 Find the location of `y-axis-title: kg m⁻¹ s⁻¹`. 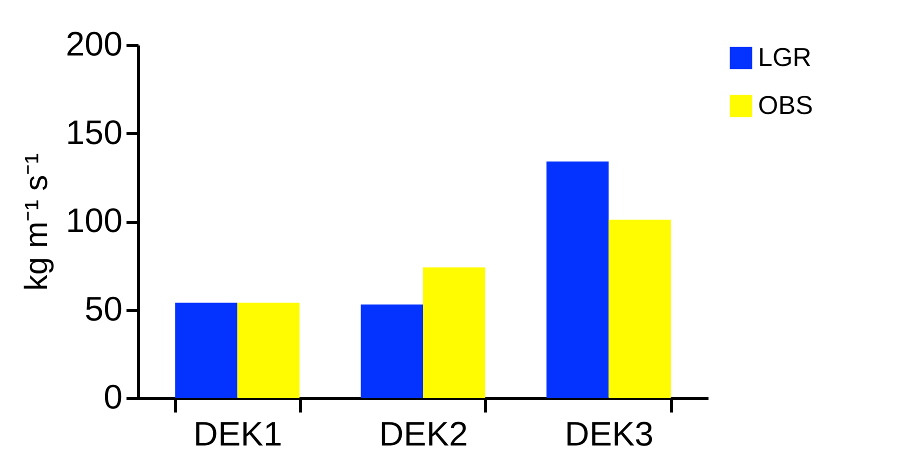

y-axis-title: kg m⁻¹ s⁻¹ is located at coordinates (36, 222).